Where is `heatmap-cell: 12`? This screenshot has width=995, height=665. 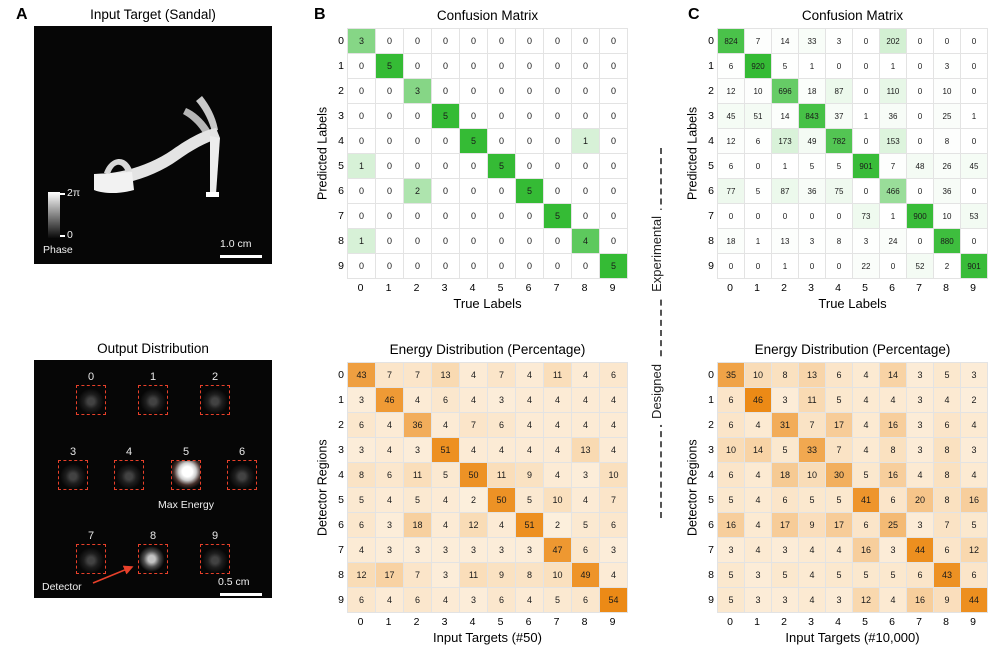
heatmap-cell: 12 is located at coordinates (361, 575).